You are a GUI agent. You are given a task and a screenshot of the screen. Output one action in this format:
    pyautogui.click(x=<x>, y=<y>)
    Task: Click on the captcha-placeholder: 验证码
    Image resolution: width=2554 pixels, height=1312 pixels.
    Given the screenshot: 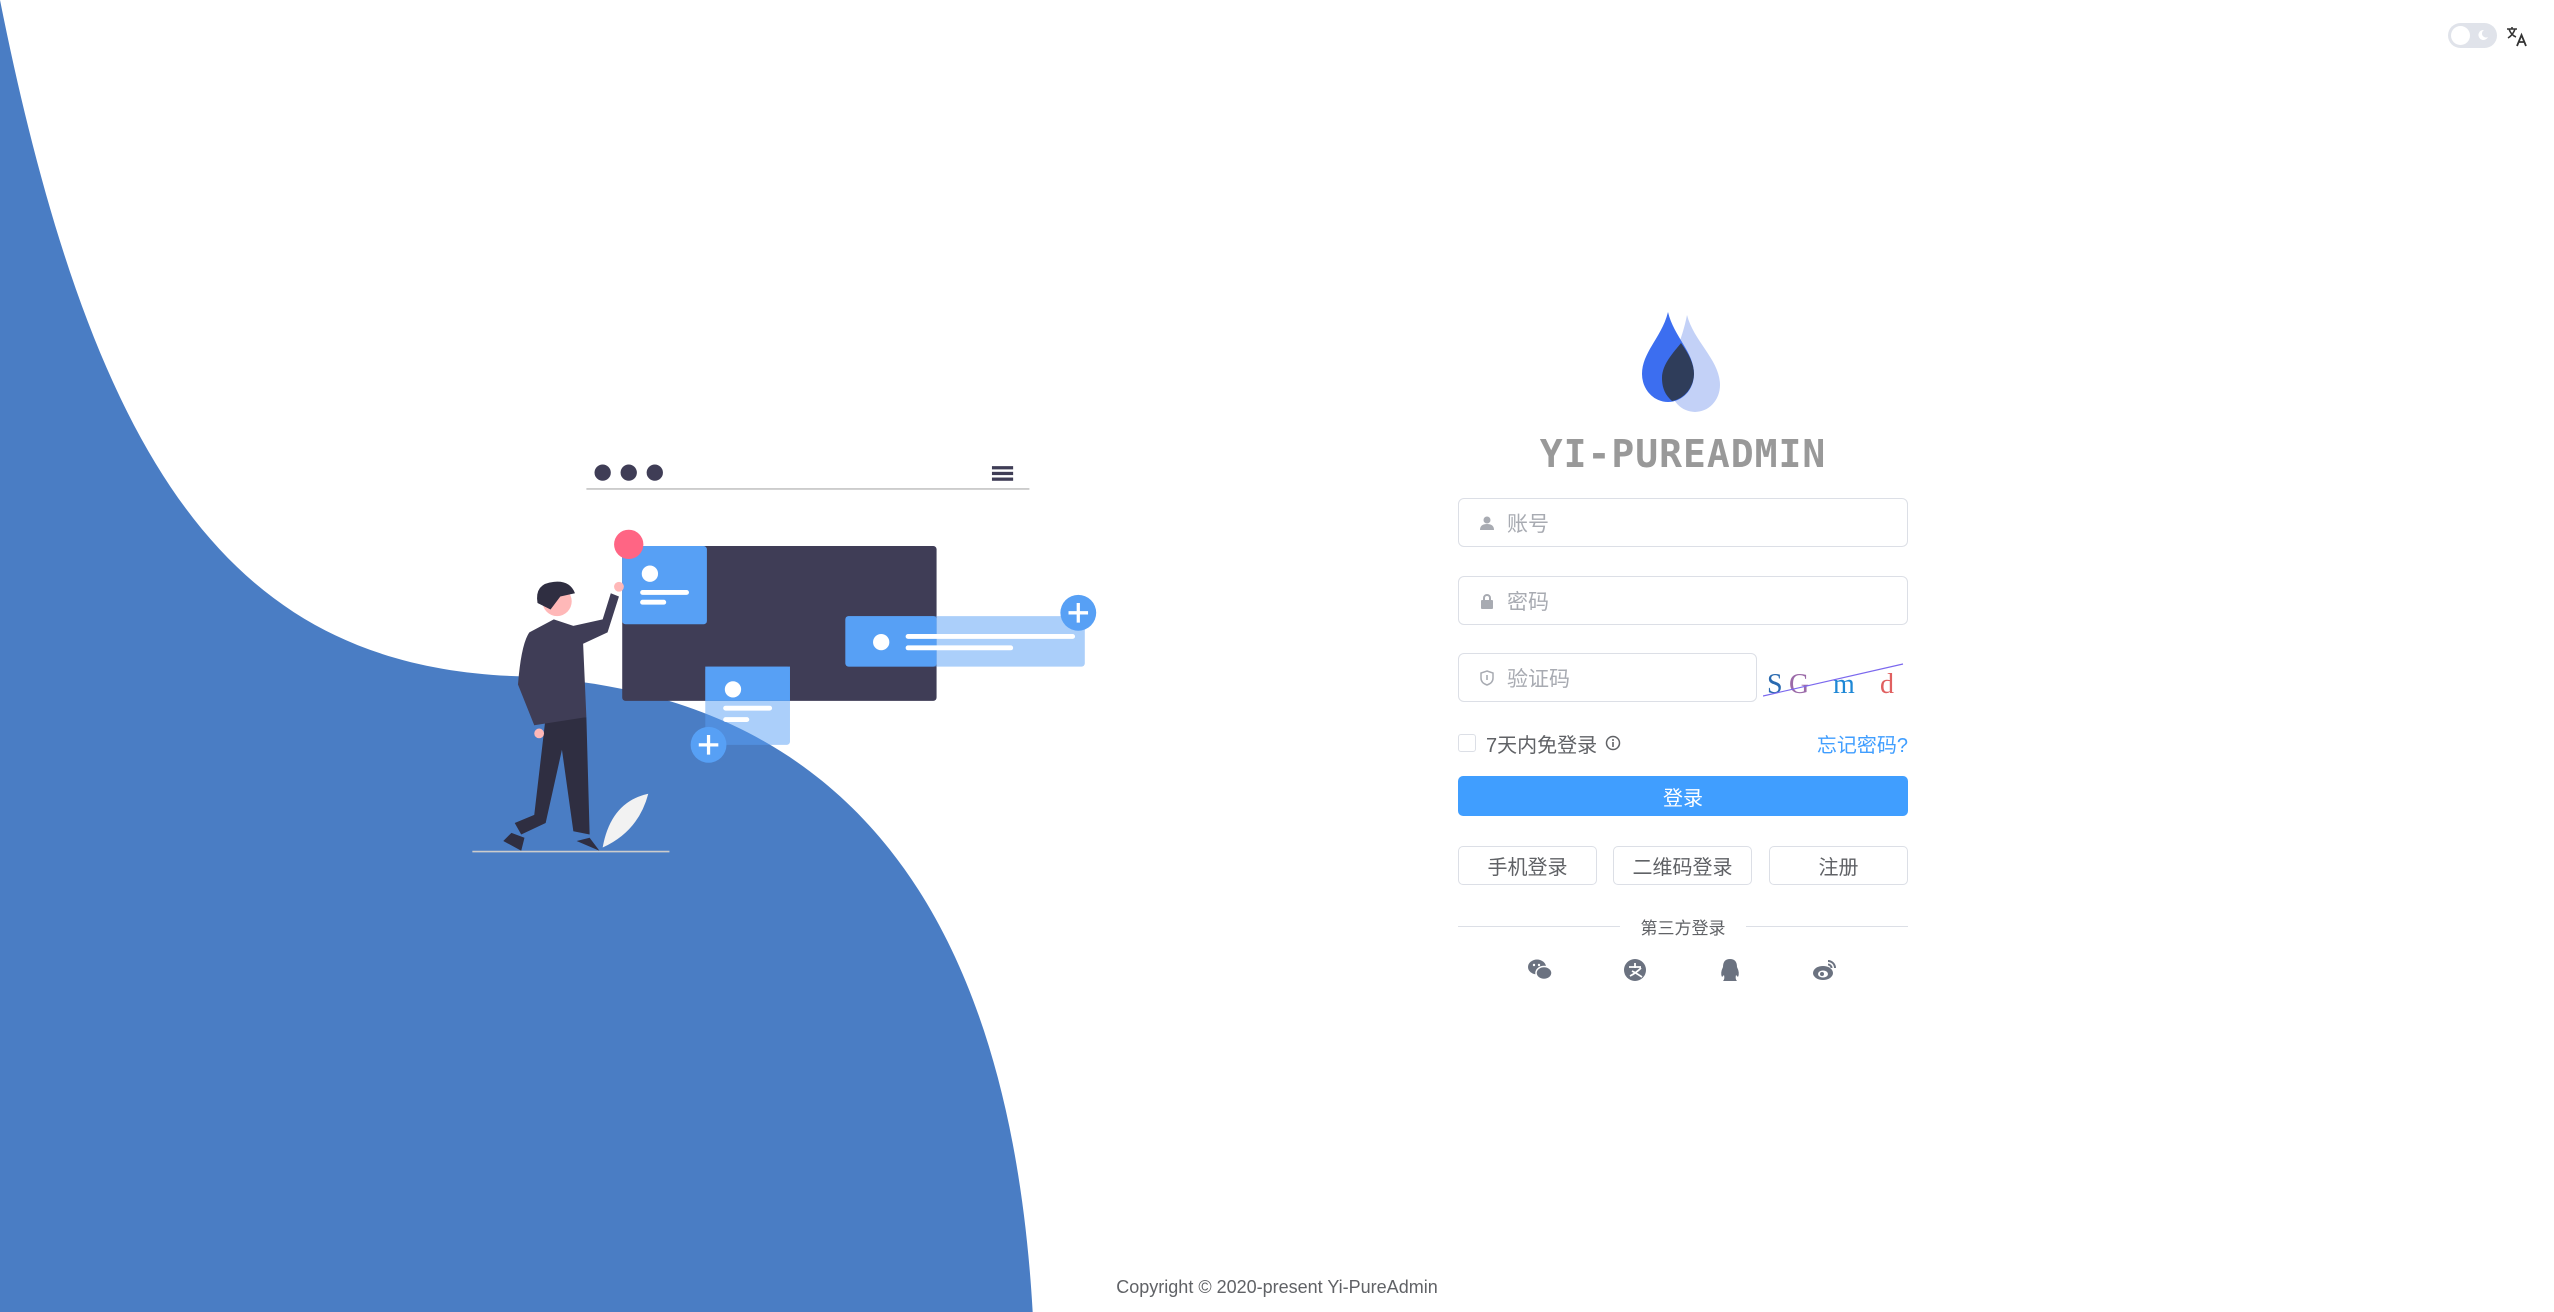 What is the action you would take?
    pyautogui.click(x=1538, y=679)
    